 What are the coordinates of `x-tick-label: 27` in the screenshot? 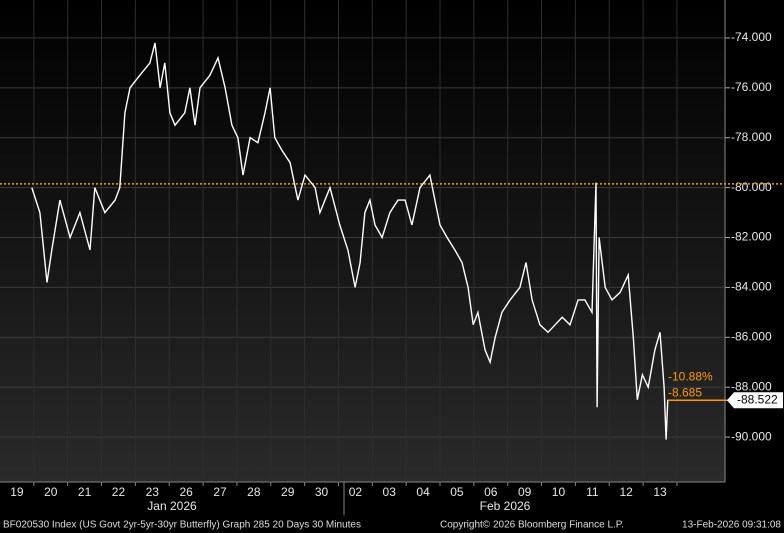 It's located at (220, 492).